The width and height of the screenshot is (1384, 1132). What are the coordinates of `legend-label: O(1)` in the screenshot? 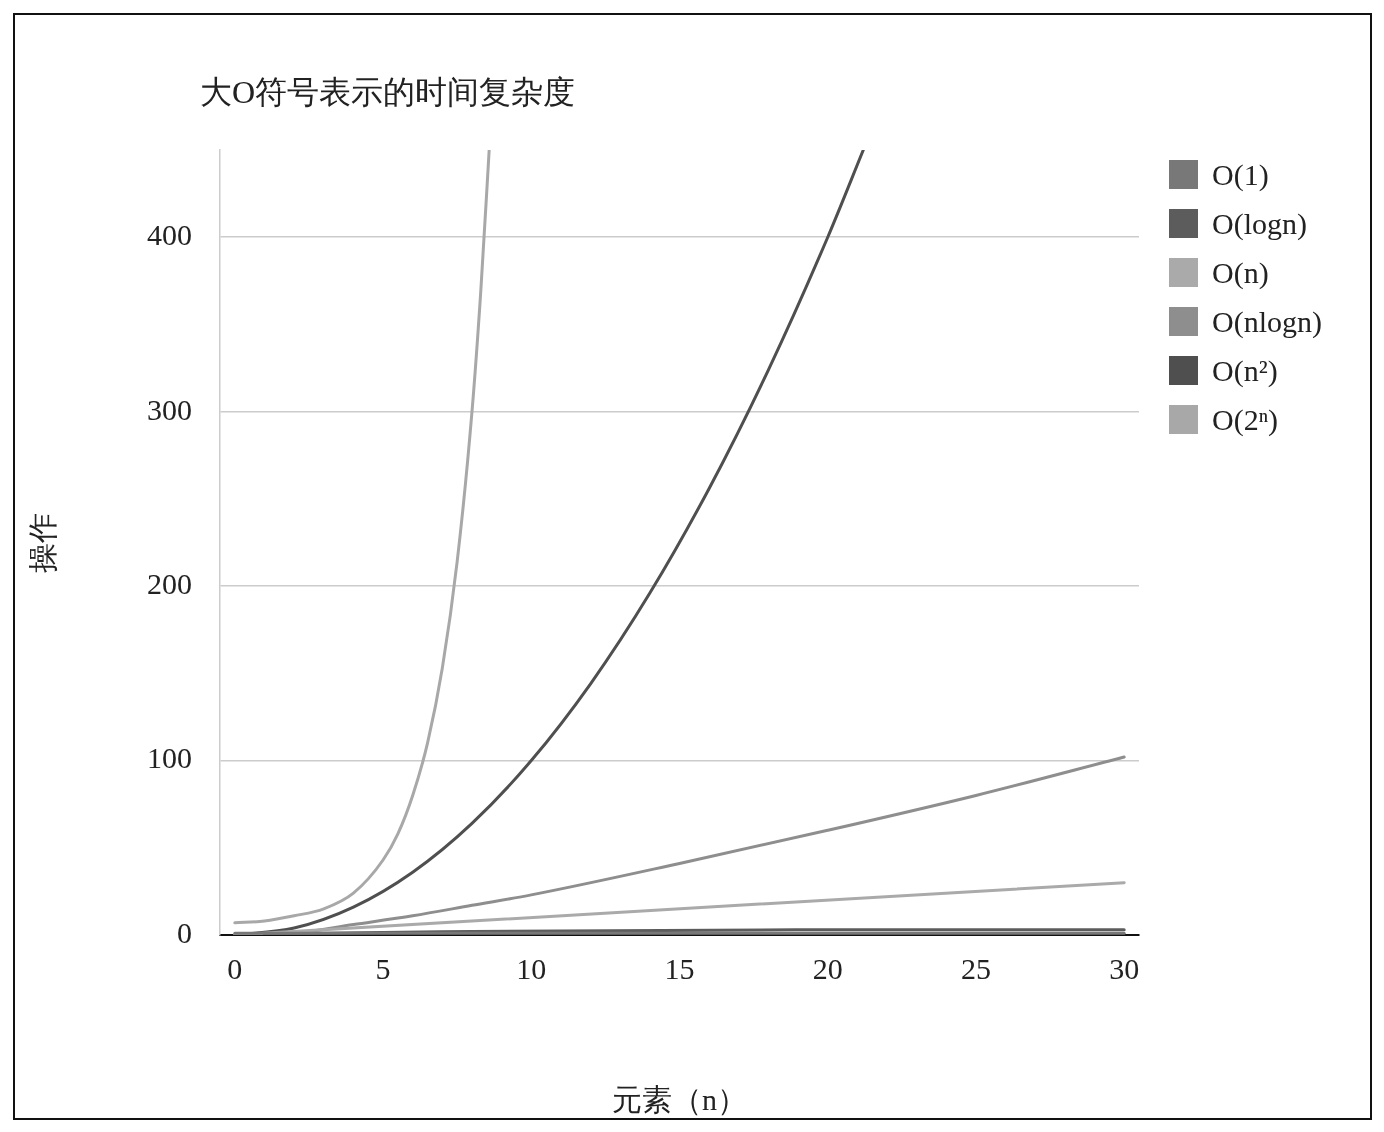 It's located at (1240, 174).